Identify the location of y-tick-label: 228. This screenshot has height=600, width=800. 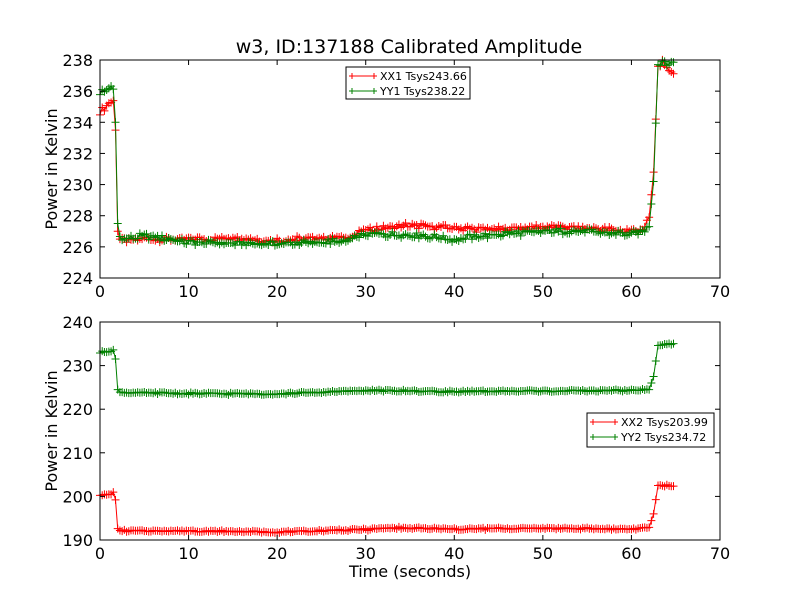
(77, 216).